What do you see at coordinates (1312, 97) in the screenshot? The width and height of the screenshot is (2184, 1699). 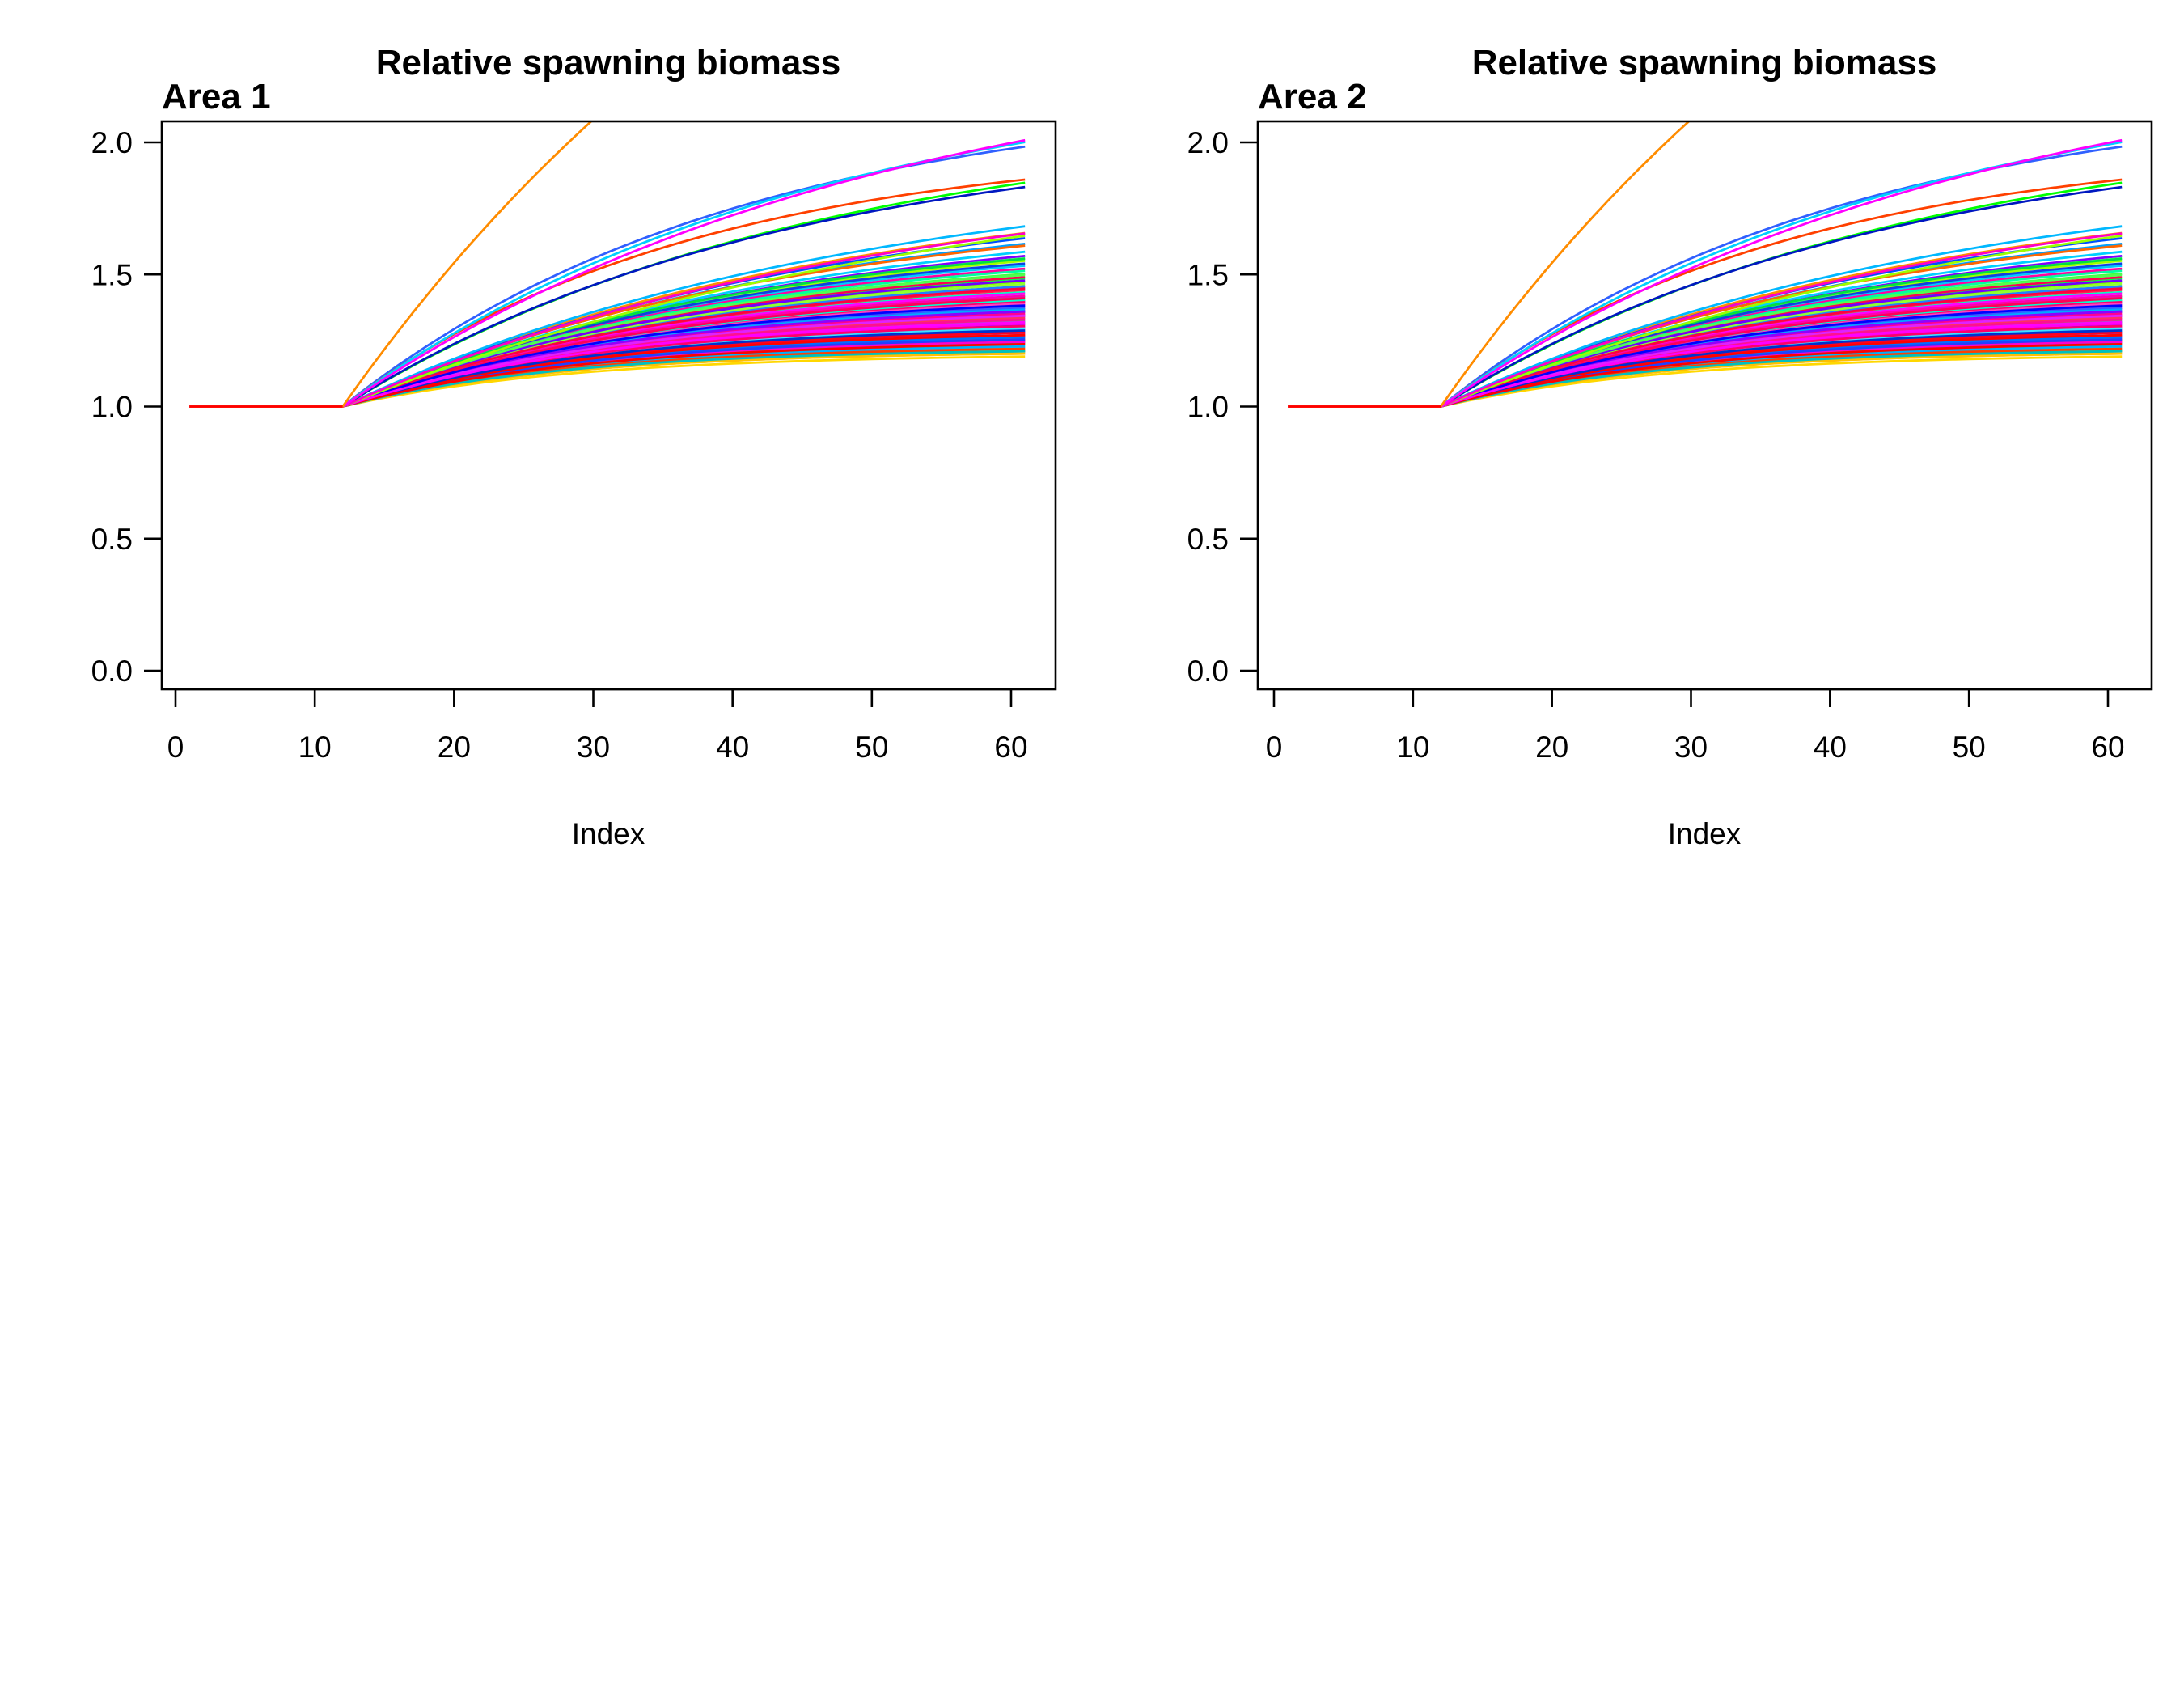 I see `panel-label: Area 2` at bounding box center [1312, 97].